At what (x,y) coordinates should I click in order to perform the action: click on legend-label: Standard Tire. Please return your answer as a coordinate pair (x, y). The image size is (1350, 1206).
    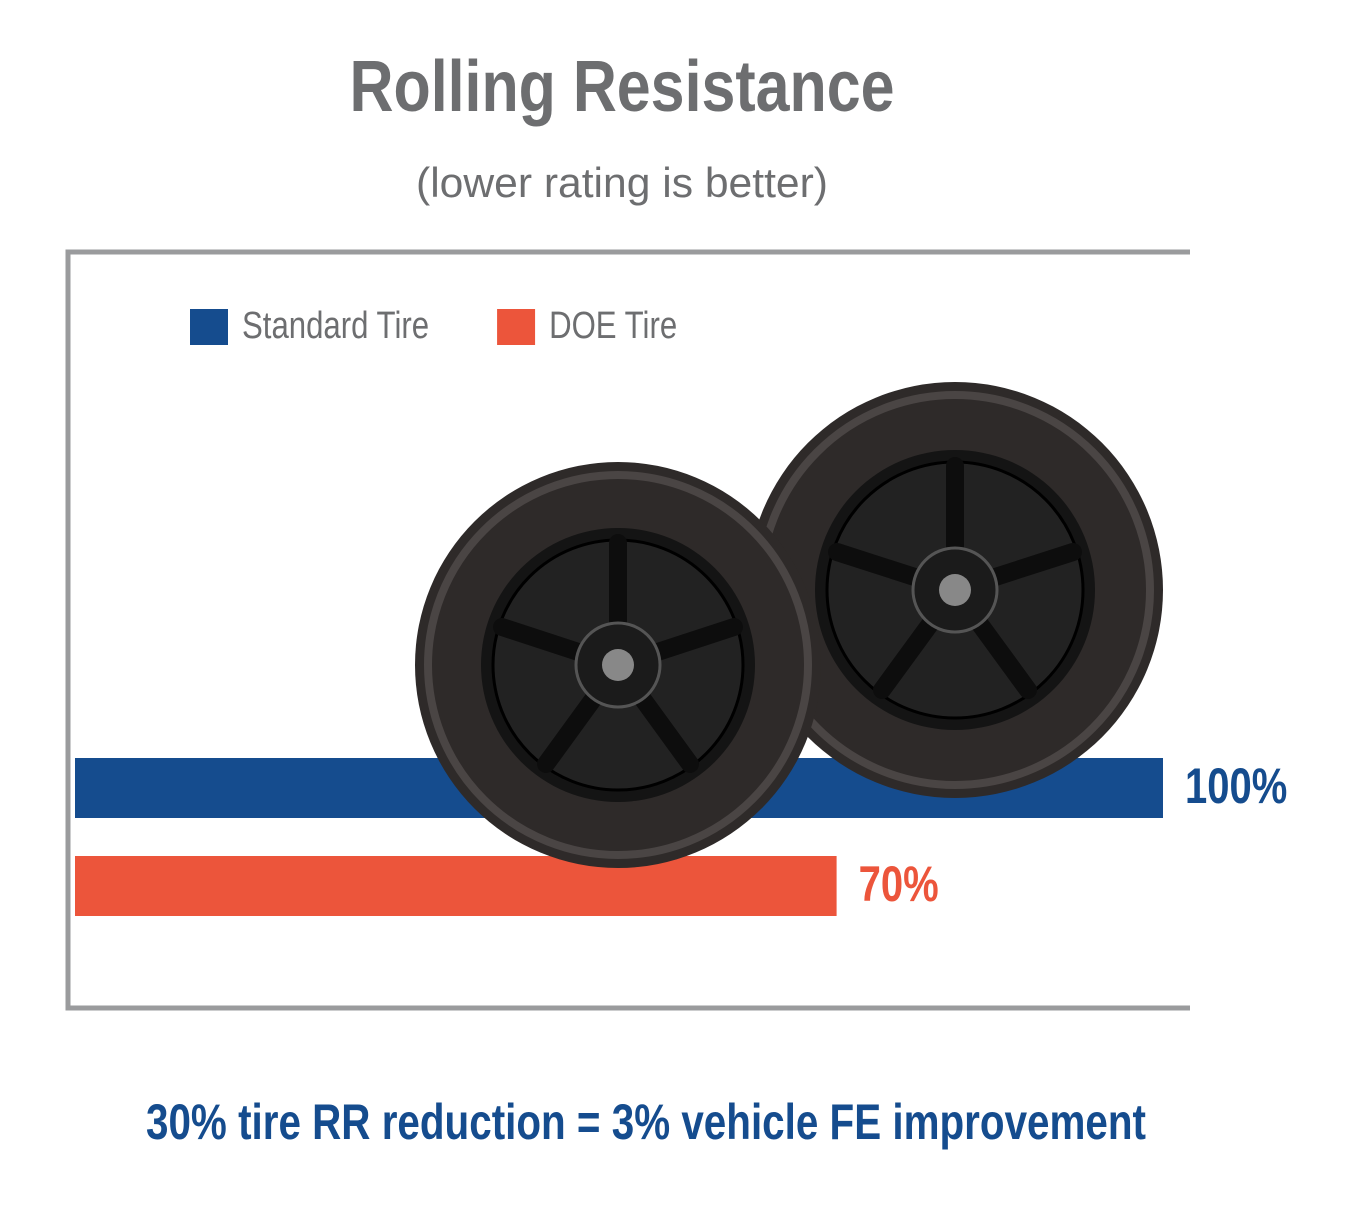
    Looking at the image, I should click on (335, 326).